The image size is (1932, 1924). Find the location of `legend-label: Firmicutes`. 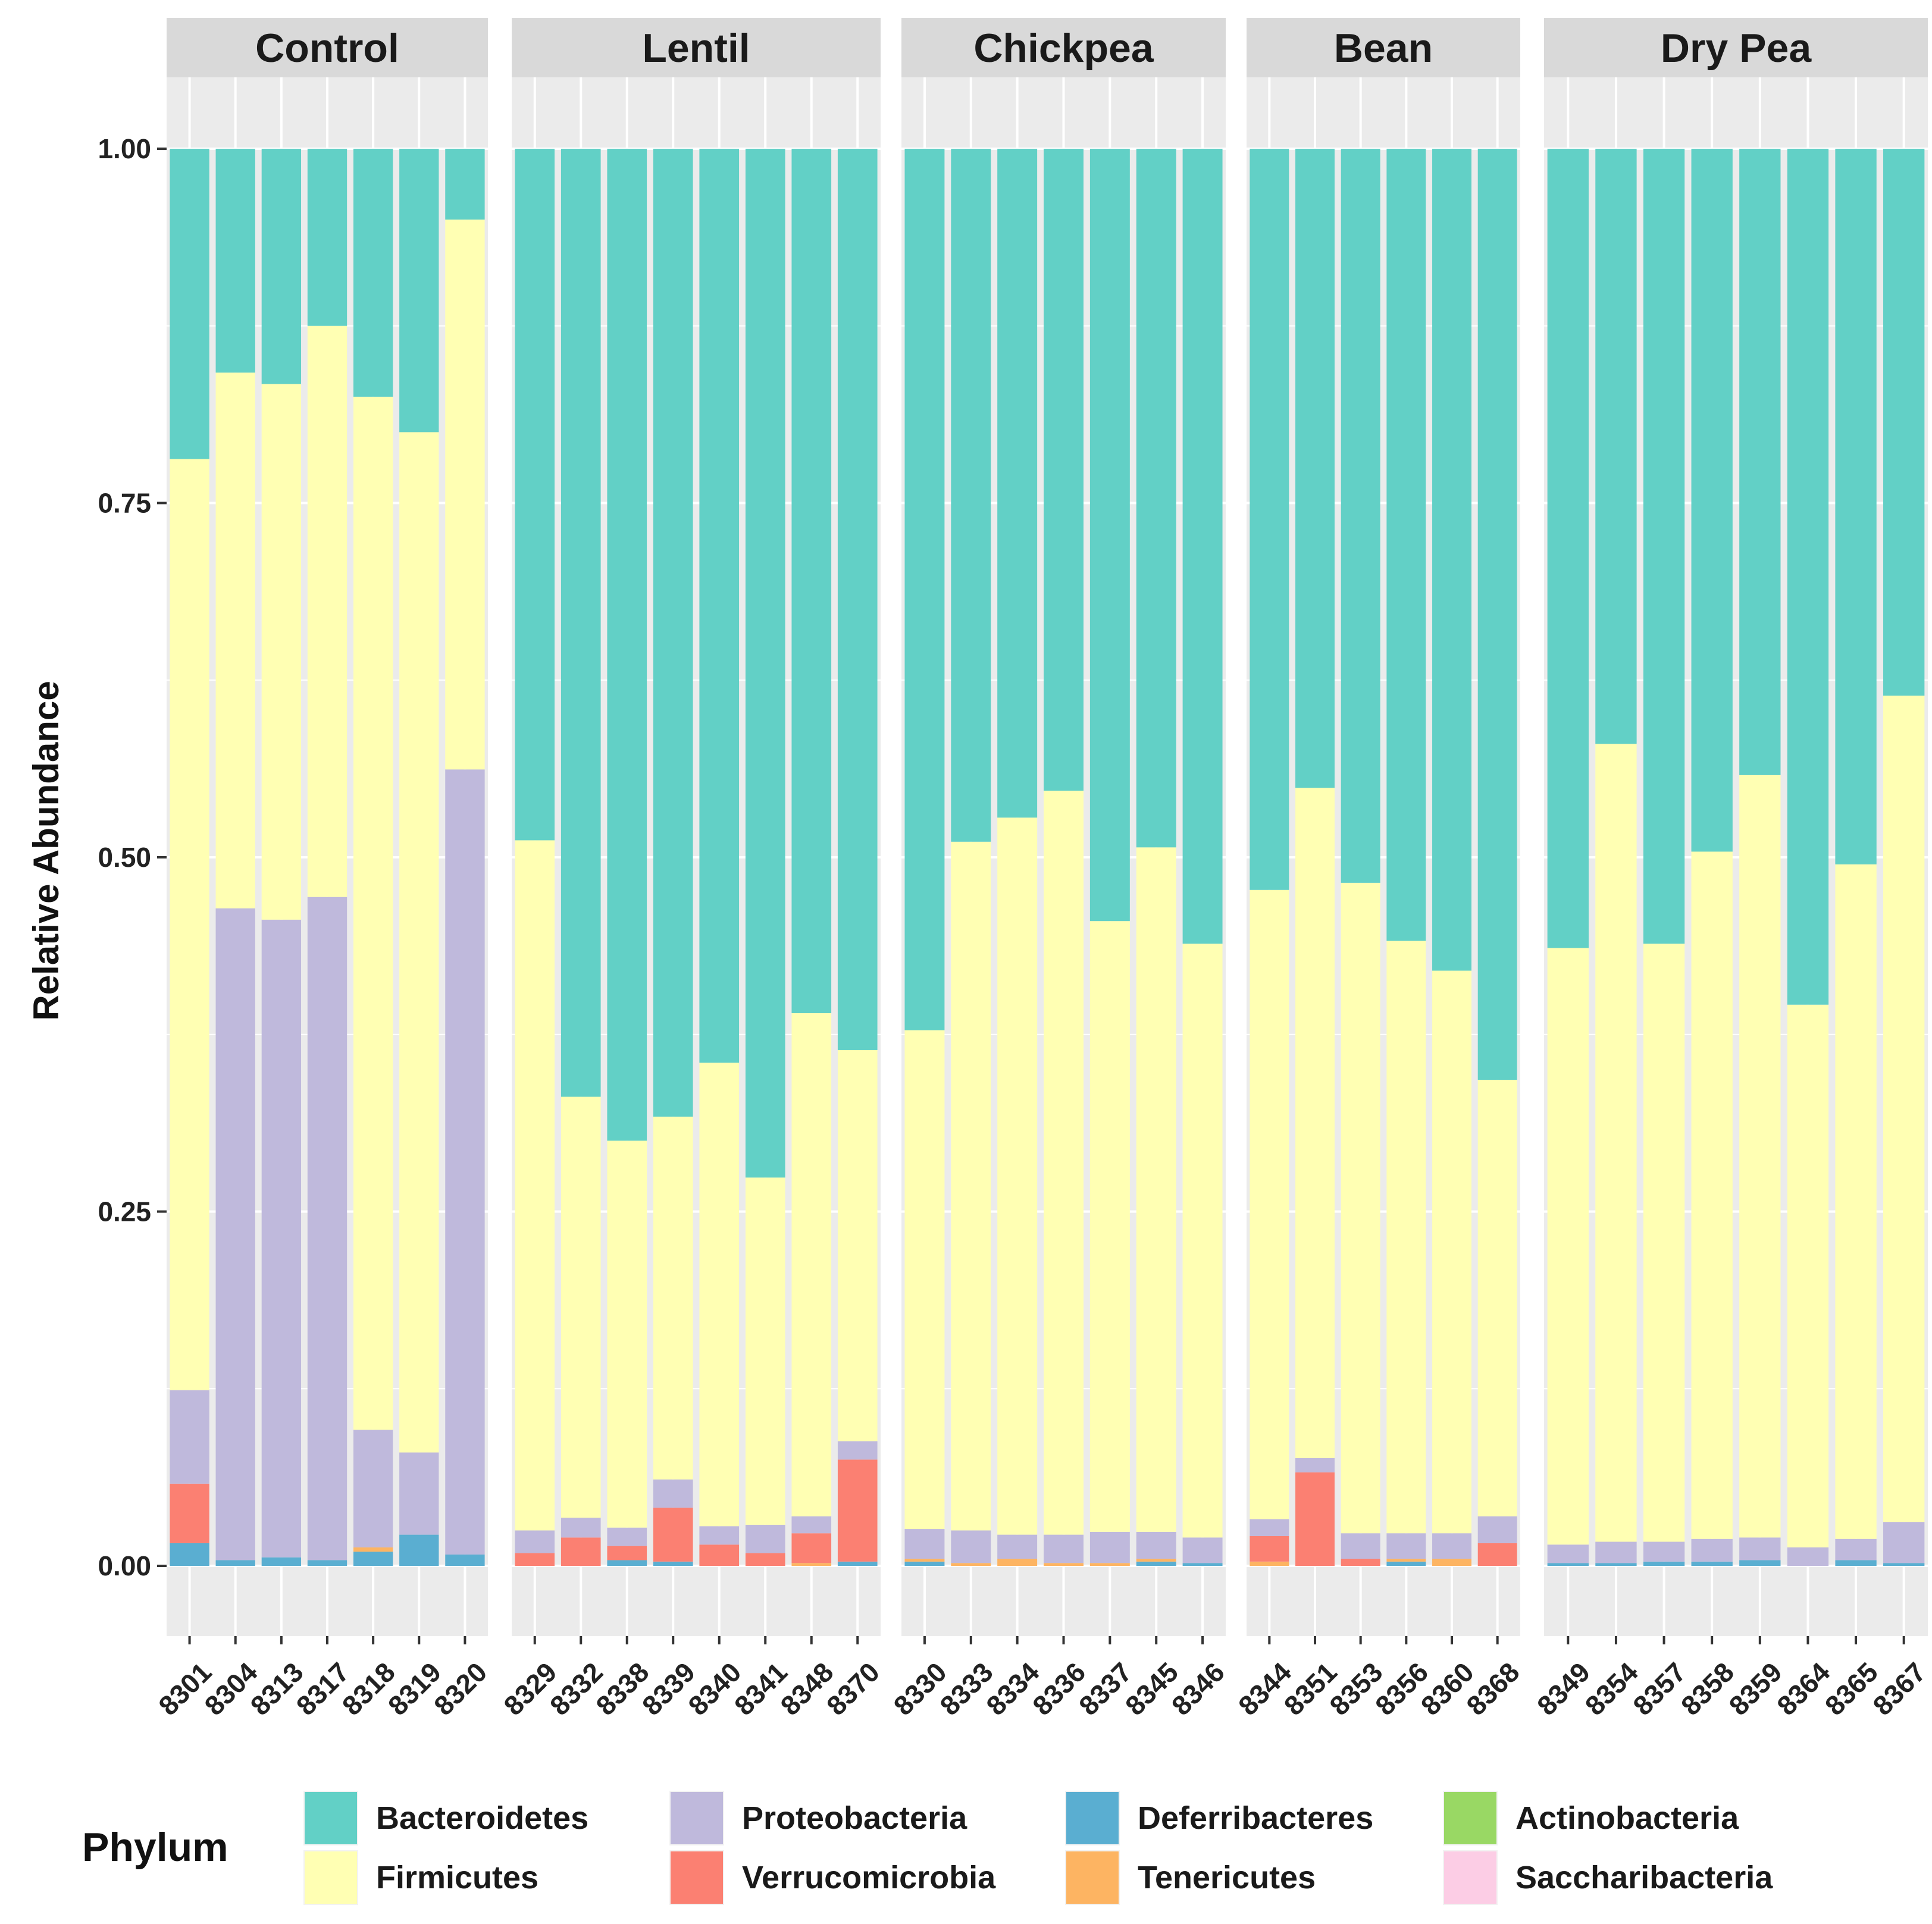

legend-label: Firmicutes is located at coordinates (457, 1878).